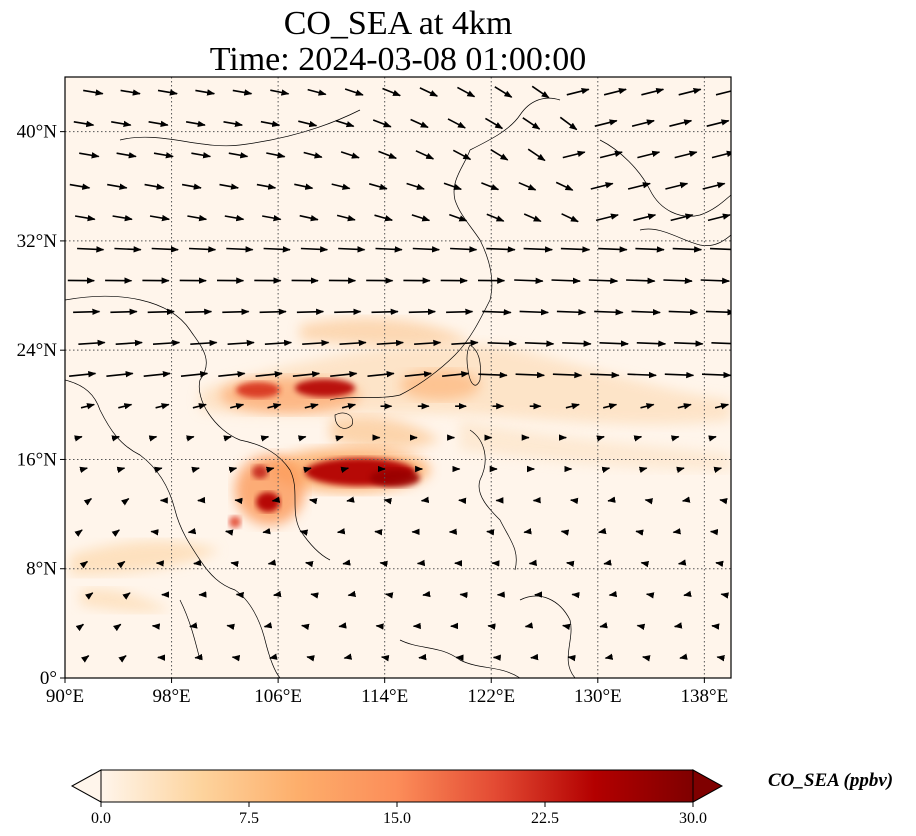  I want to click on colorbar-tick-label: 22.5, so click(545, 818).